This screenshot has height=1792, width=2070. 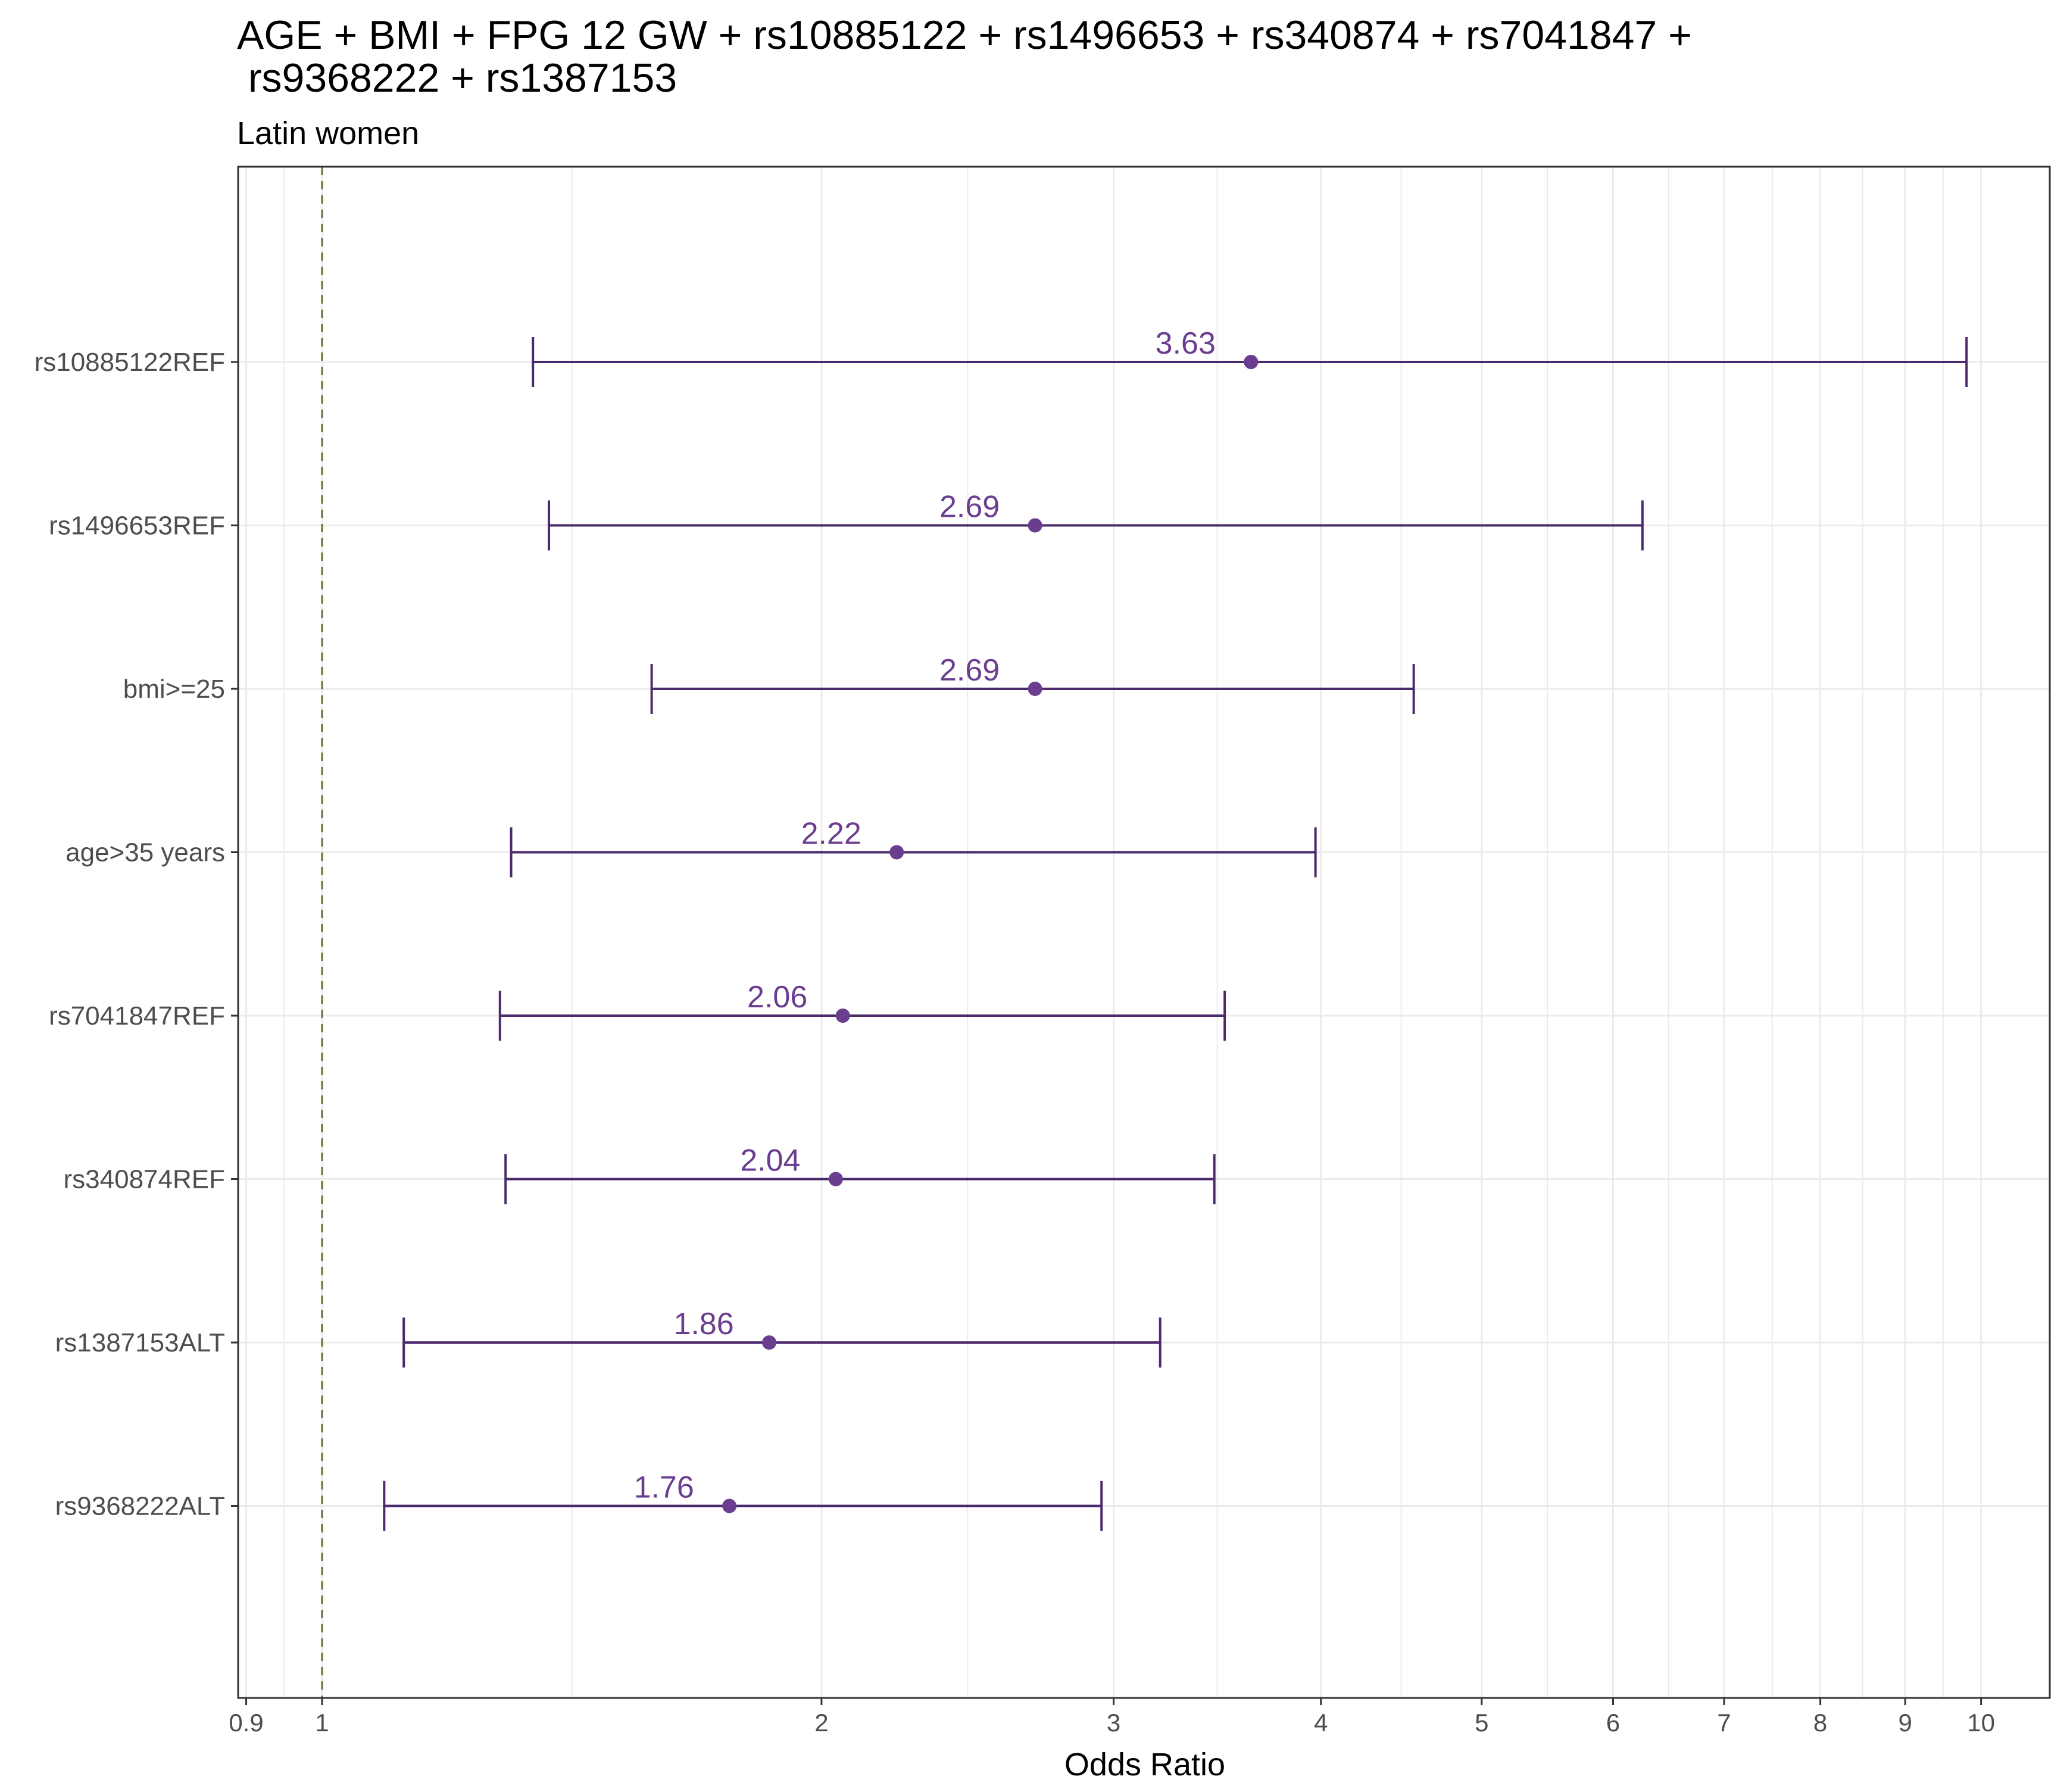 I want to click on y-tick-label: rs10885122REF, so click(x=130, y=362).